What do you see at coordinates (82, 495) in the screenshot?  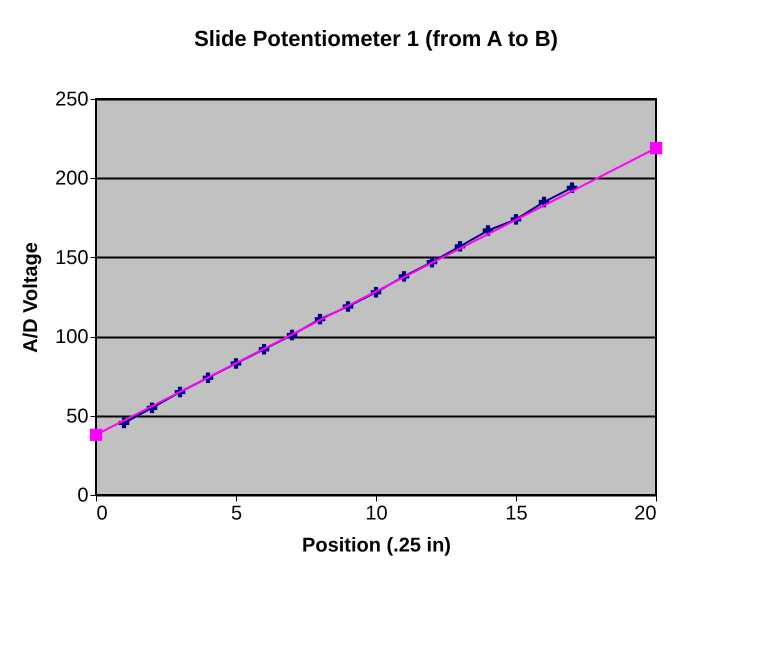 I see `y-tick-label: 0` at bounding box center [82, 495].